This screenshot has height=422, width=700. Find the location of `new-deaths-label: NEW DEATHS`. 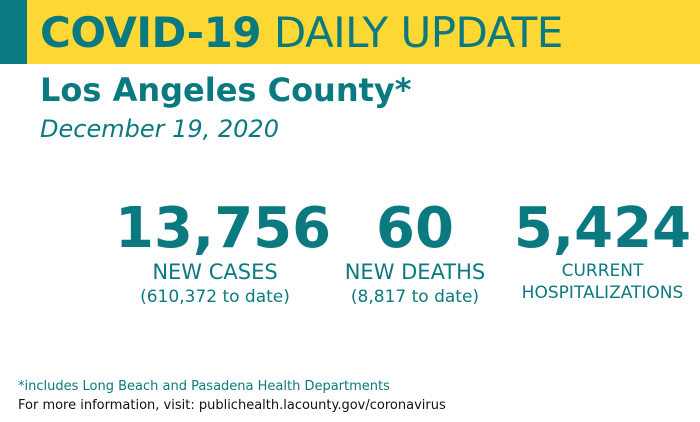

new-deaths-label: NEW DEATHS is located at coordinates (415, 272).